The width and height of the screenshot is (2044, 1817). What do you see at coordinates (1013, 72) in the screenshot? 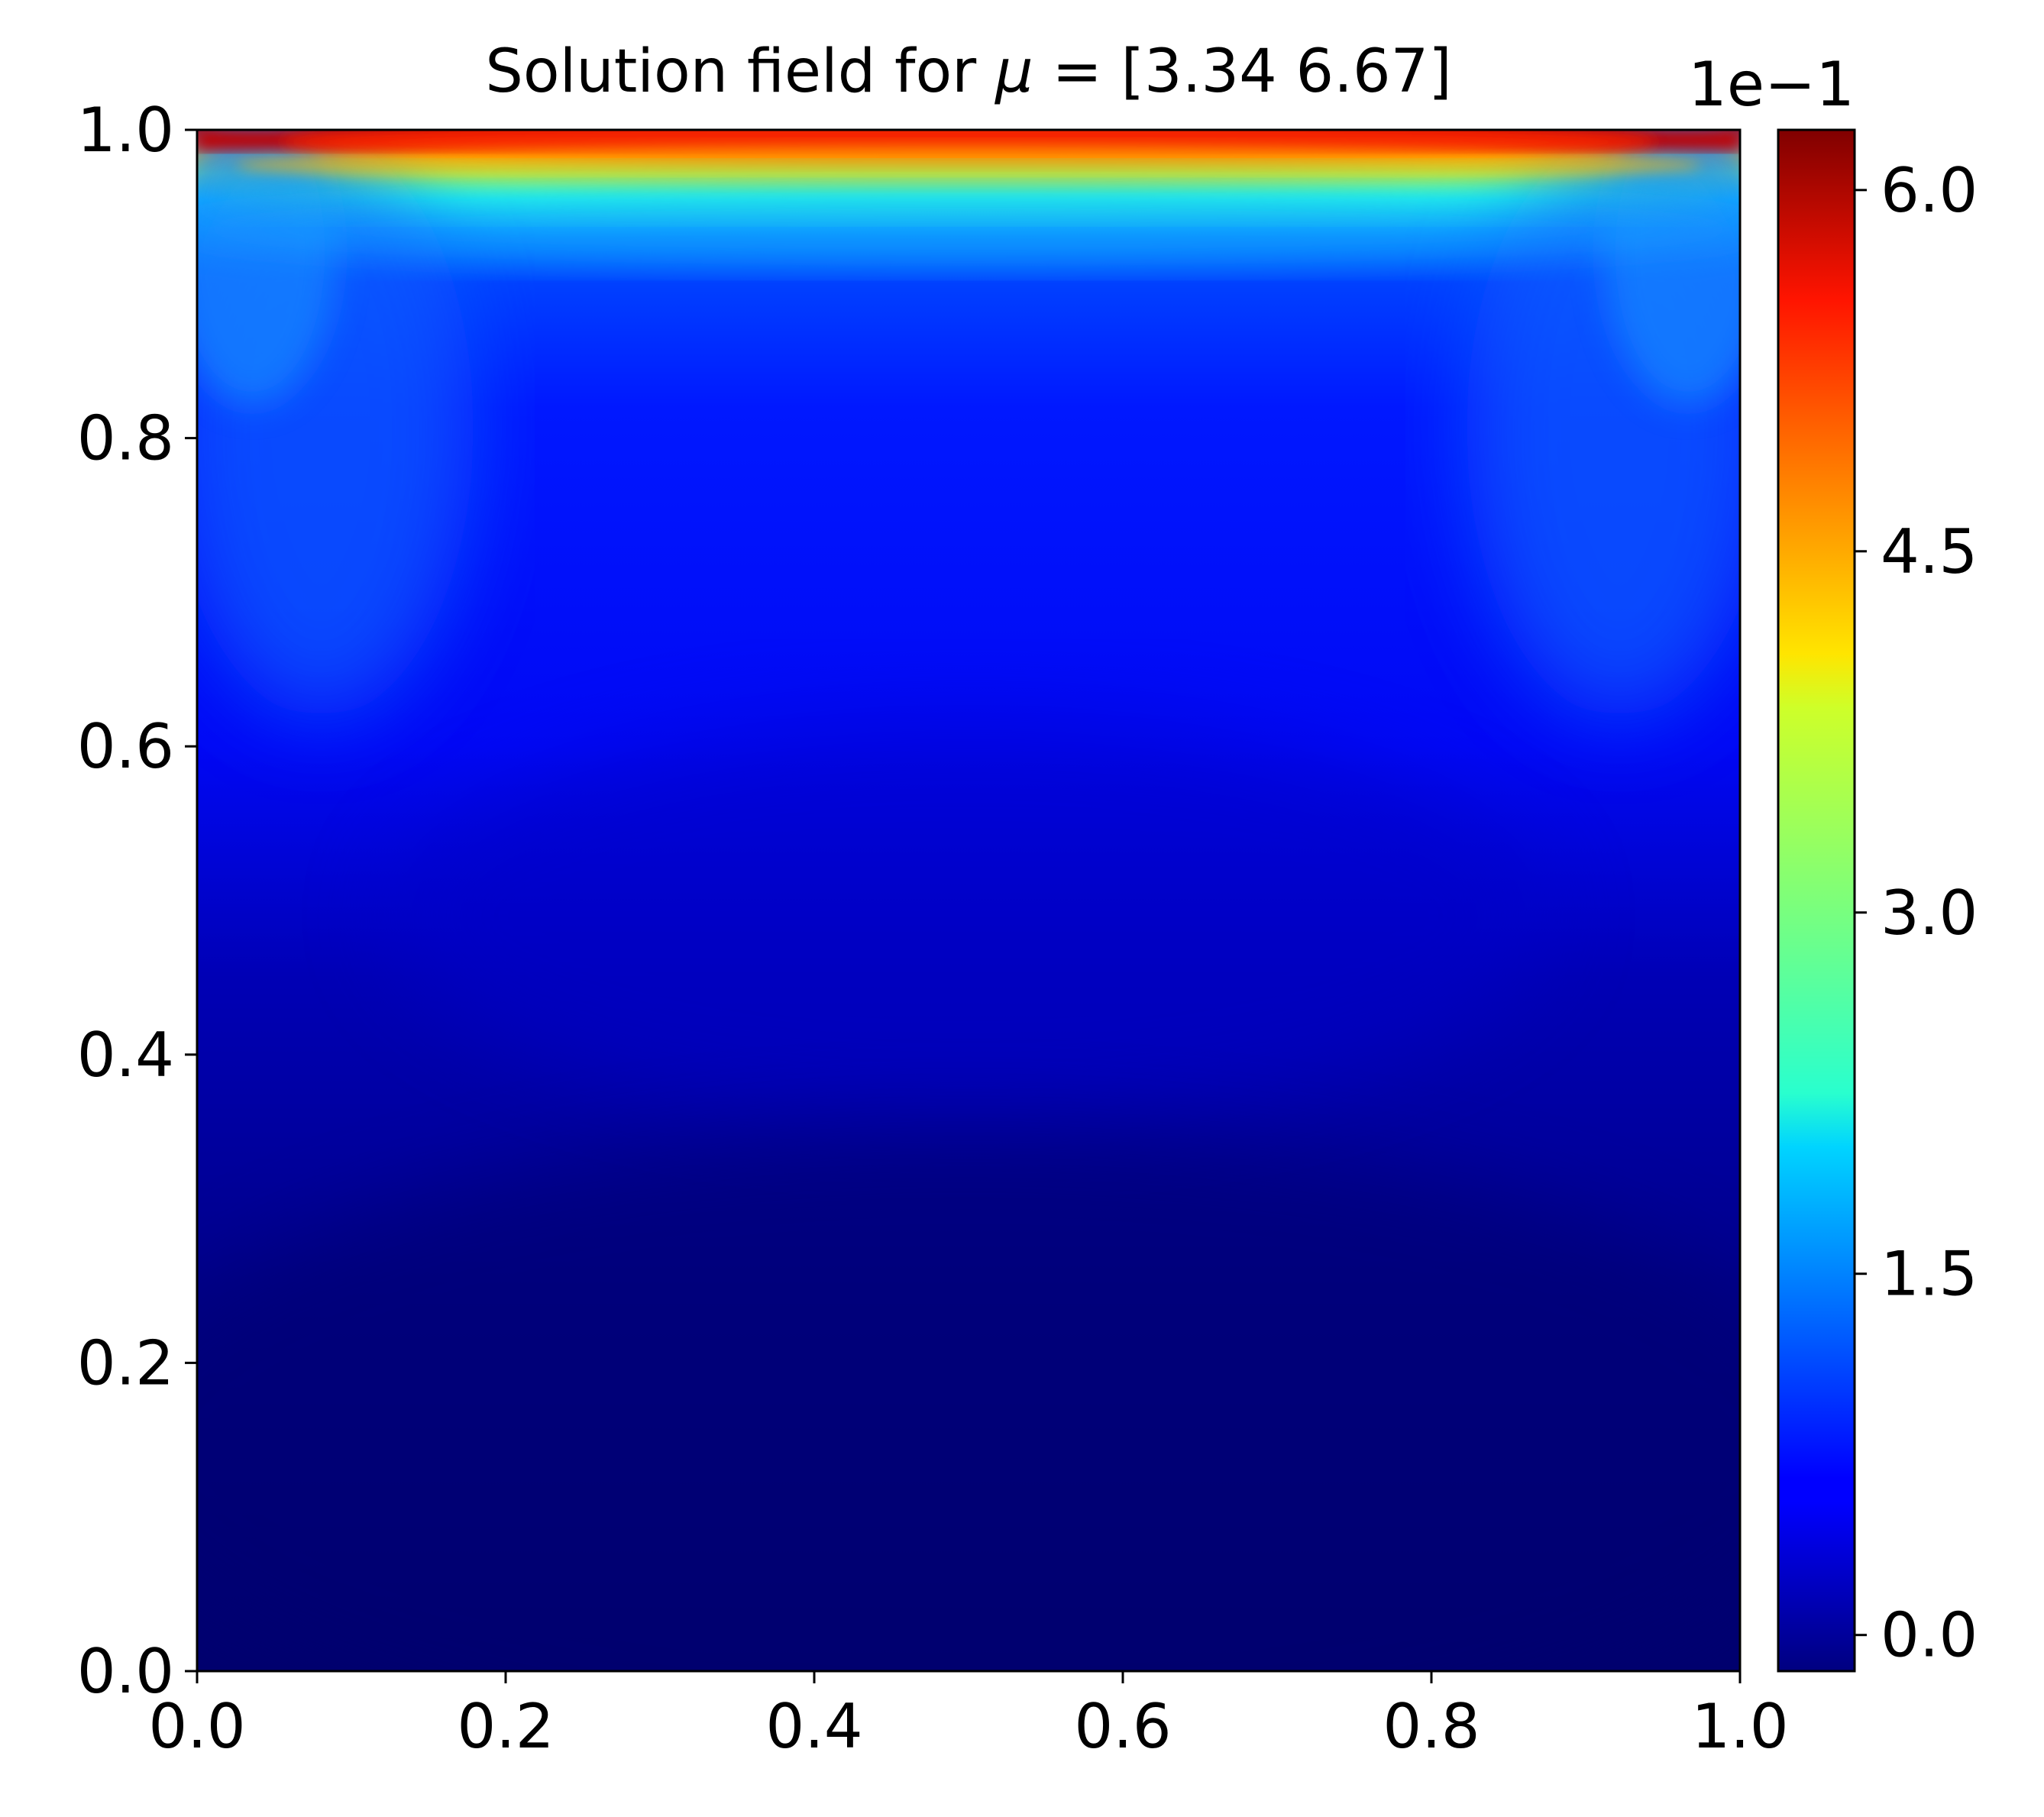
I see `chart-title-symbol: μ` at bounding box center [1013, 72].